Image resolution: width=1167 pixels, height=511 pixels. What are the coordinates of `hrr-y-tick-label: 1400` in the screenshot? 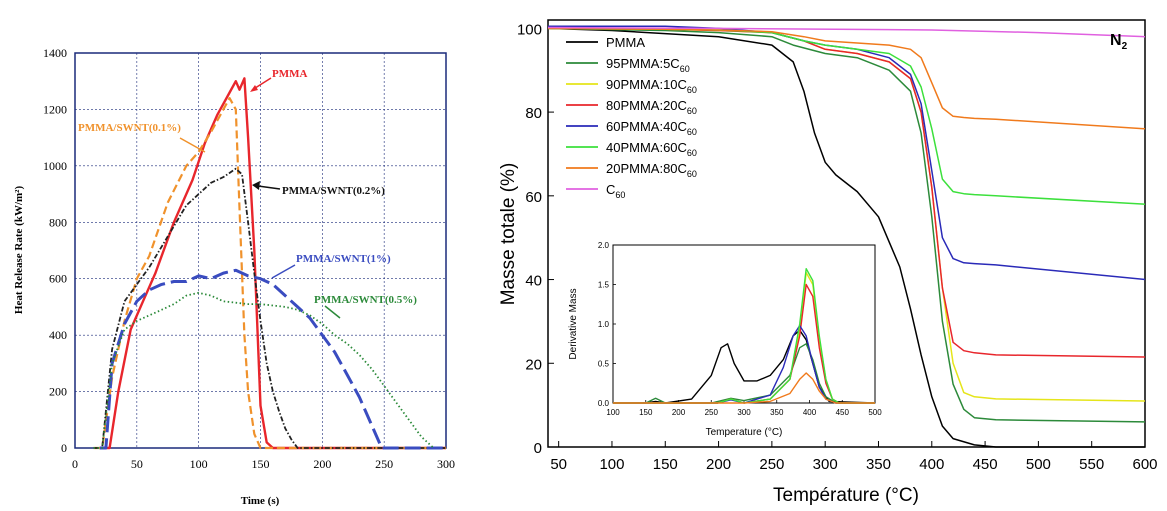 It's located at (55, 53).